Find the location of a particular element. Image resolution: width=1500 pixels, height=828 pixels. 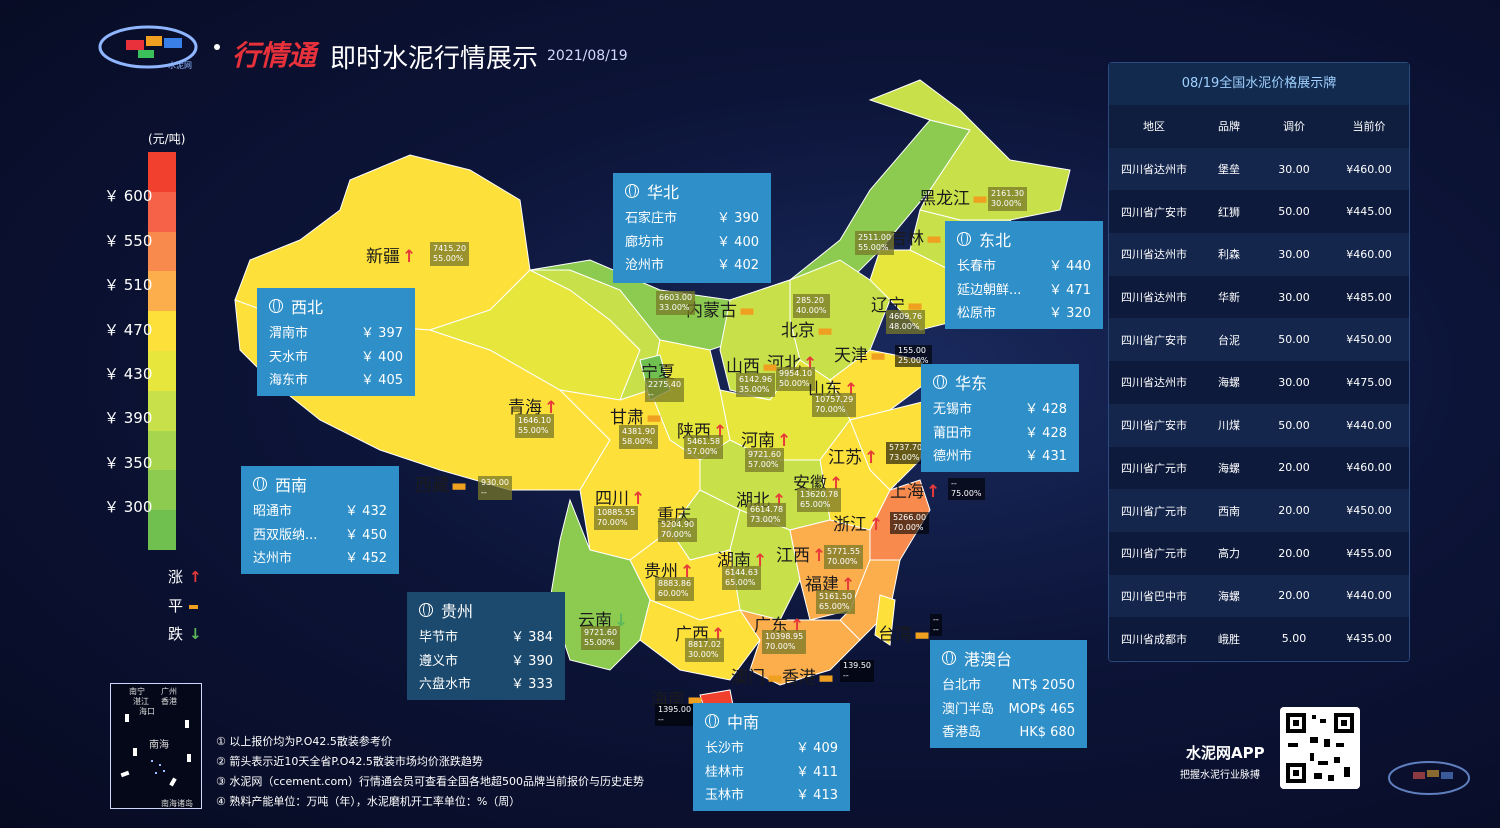

south-china-sea-inset: 南宁 广州 湛江 香港 海口 南海 南海诸岛 is located at coordinates (156, 746).